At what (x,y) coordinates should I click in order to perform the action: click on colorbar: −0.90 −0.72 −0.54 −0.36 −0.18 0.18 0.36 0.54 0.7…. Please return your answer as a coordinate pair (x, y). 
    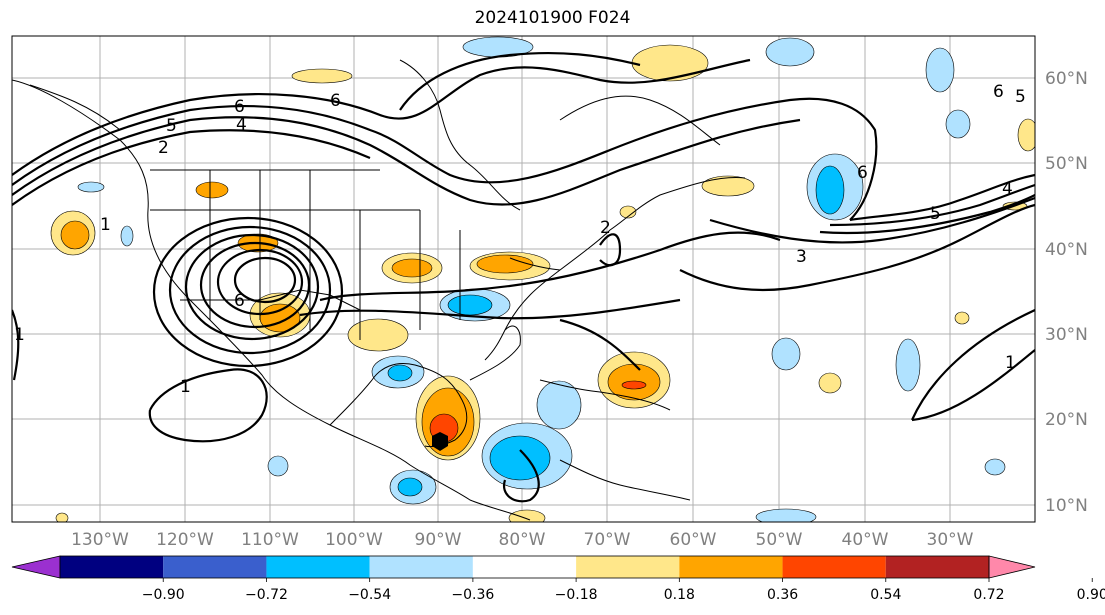
    Looking at the image, I should click on (558, 579).